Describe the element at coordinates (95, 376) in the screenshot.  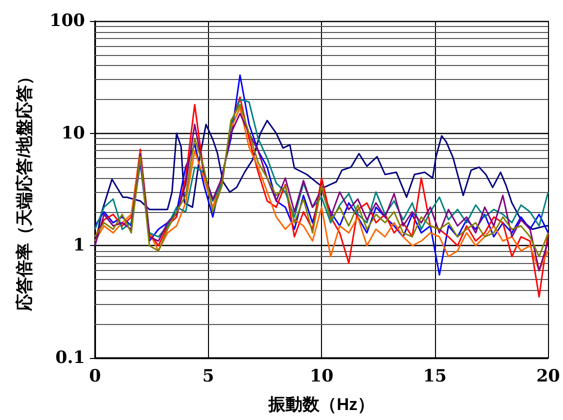
I see `x-tick-label: 0` at that location.